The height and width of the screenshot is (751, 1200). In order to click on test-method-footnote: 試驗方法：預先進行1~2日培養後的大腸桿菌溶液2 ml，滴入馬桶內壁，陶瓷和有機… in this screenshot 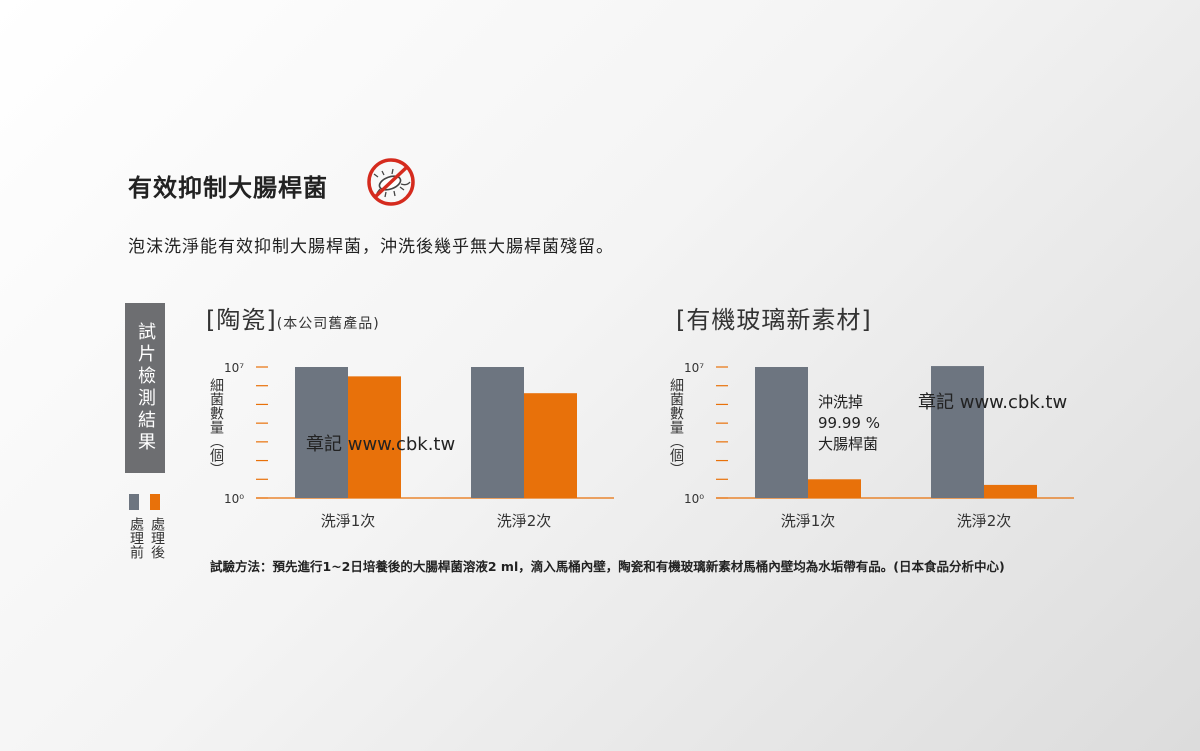, I will do `click(607, 566)`.